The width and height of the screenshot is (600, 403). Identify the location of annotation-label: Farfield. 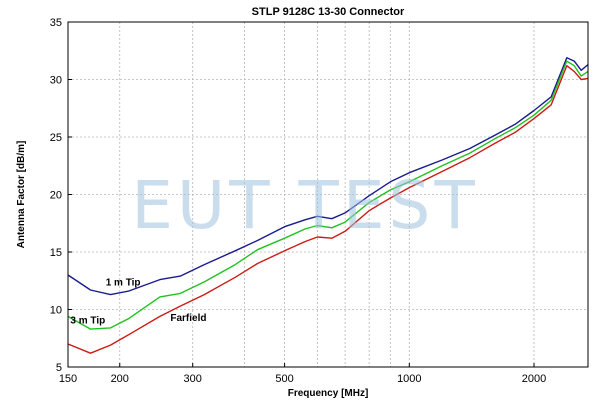
(188, 318).